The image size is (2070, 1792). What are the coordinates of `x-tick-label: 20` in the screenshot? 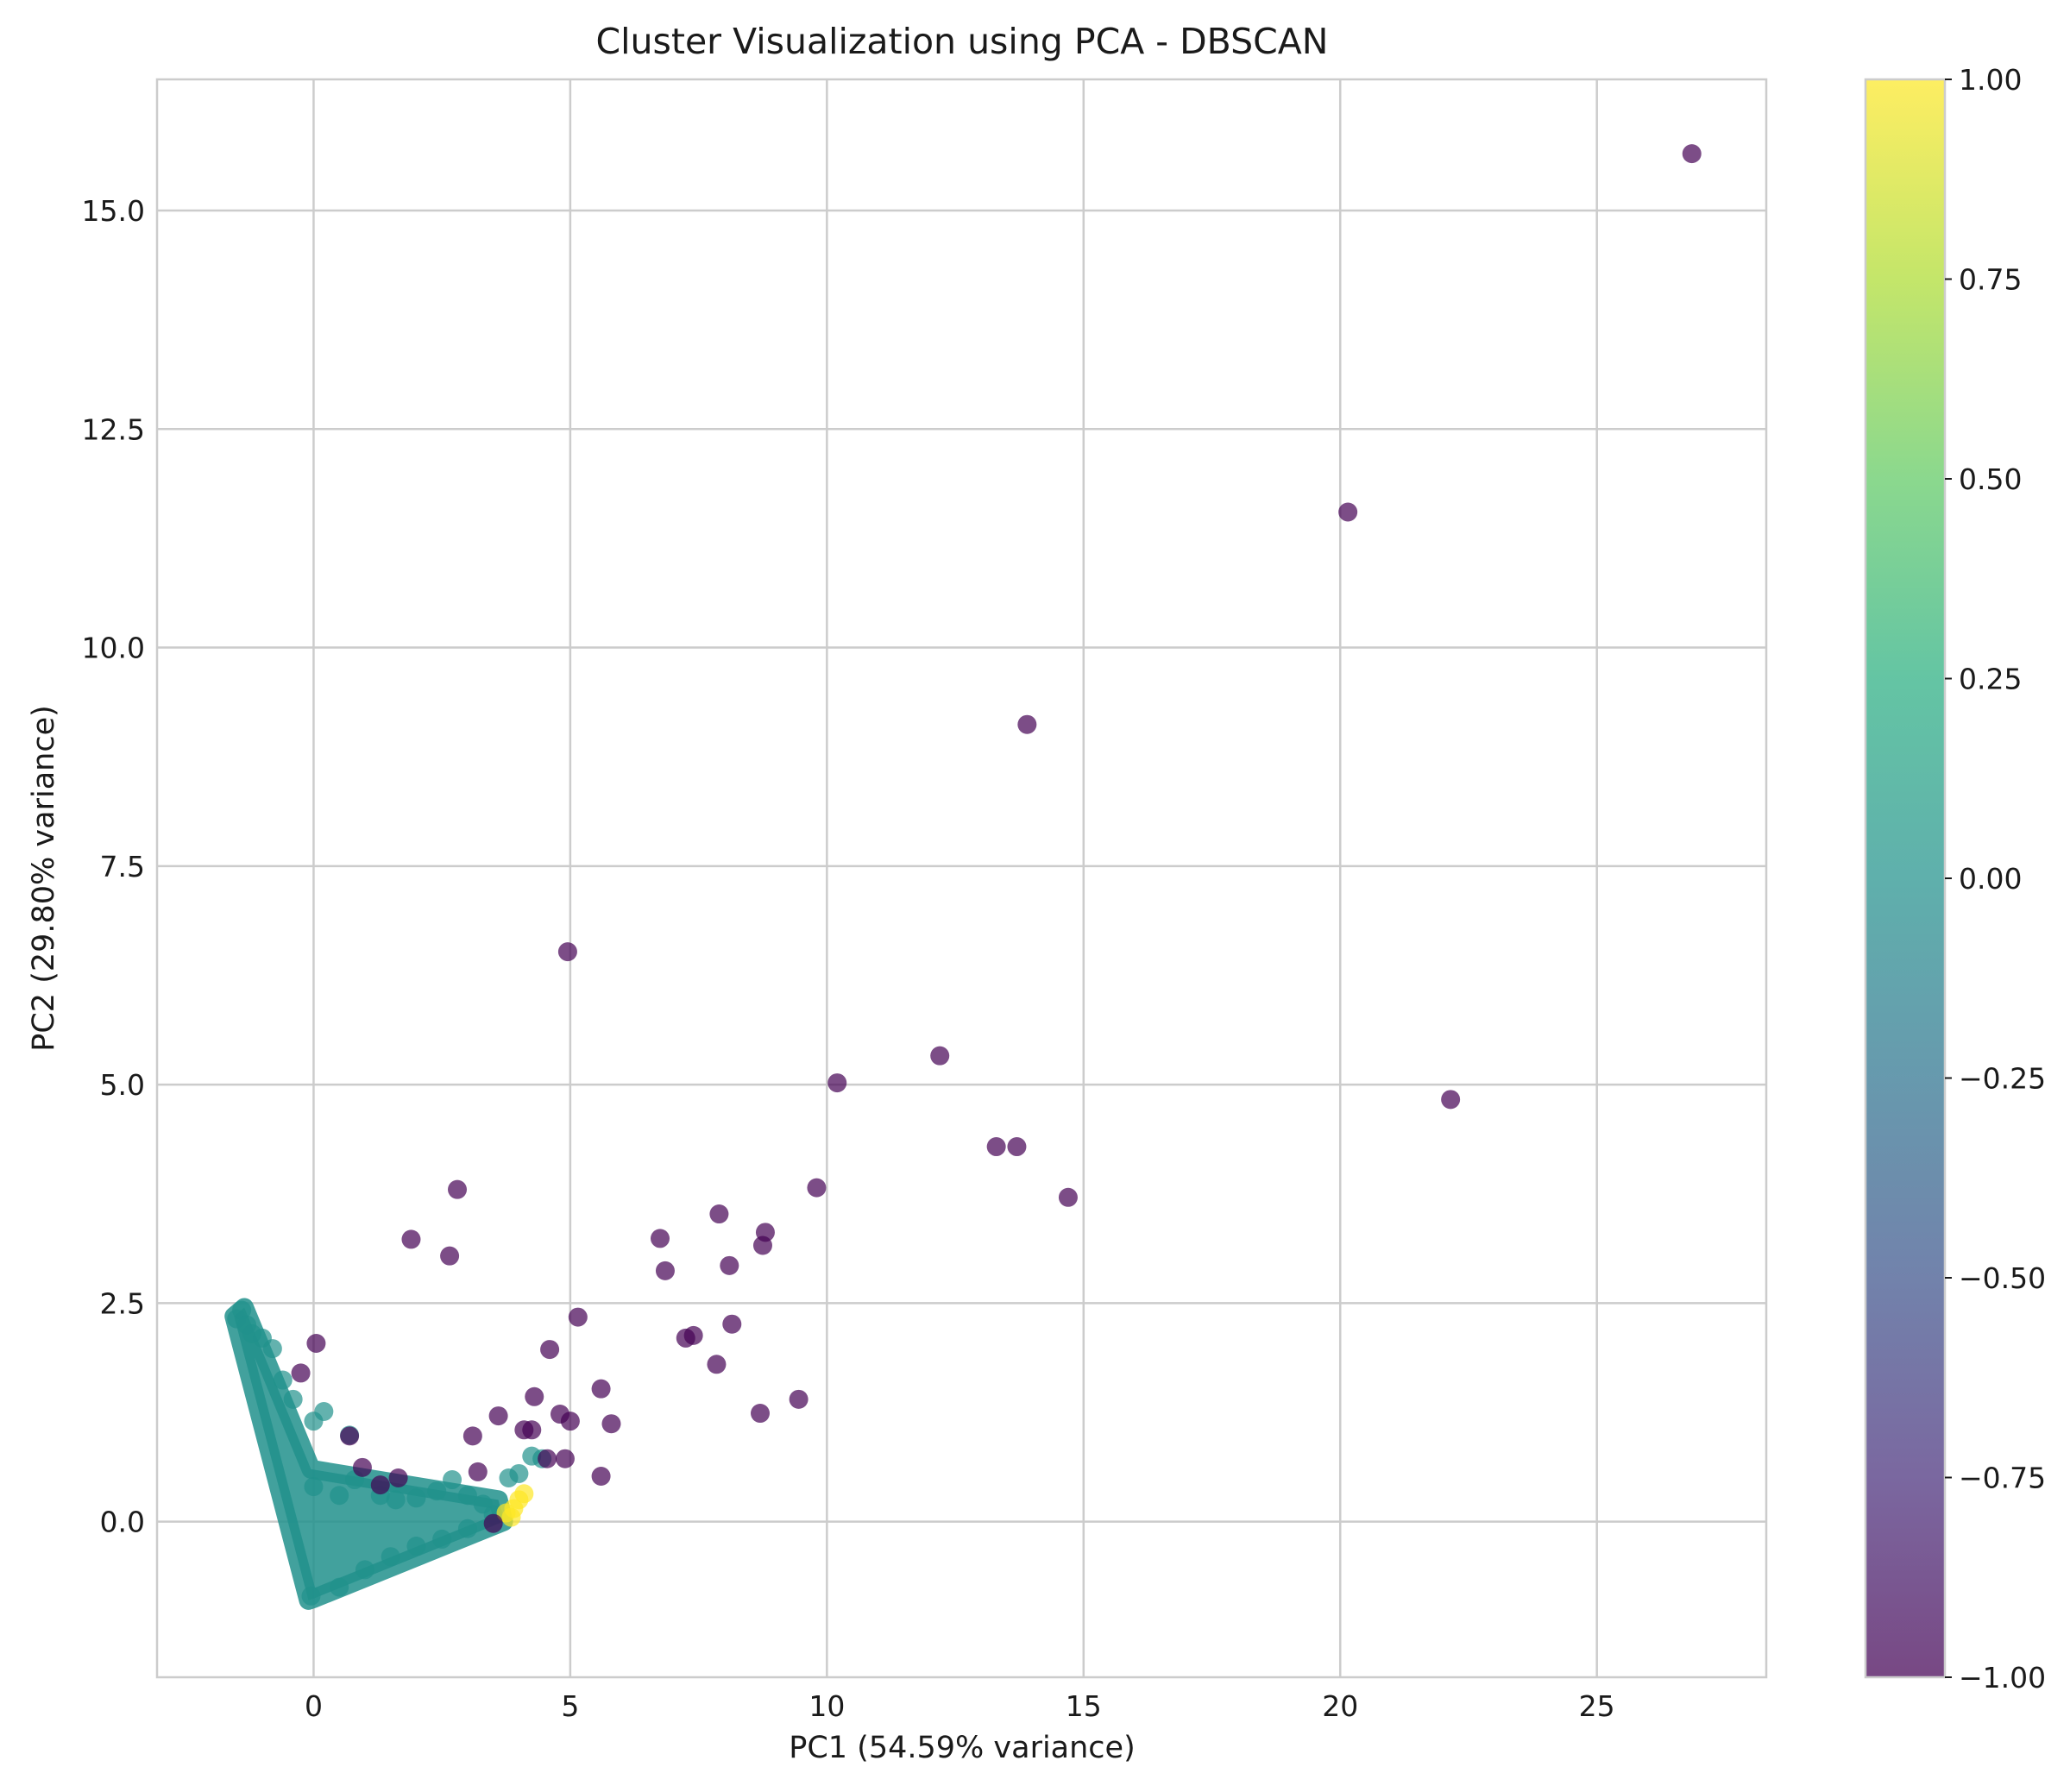 It's located at (1340, 1706).